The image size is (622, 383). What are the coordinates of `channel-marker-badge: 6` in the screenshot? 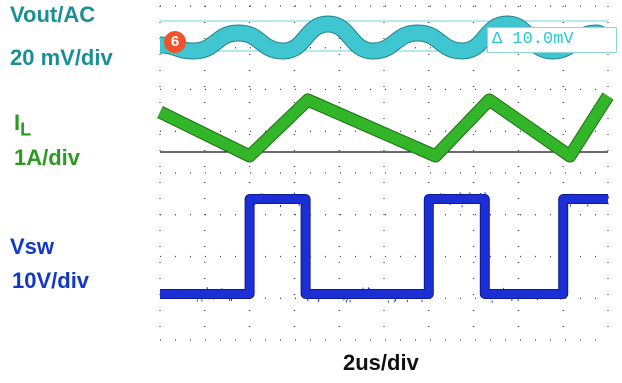 It's located at (175, 42).